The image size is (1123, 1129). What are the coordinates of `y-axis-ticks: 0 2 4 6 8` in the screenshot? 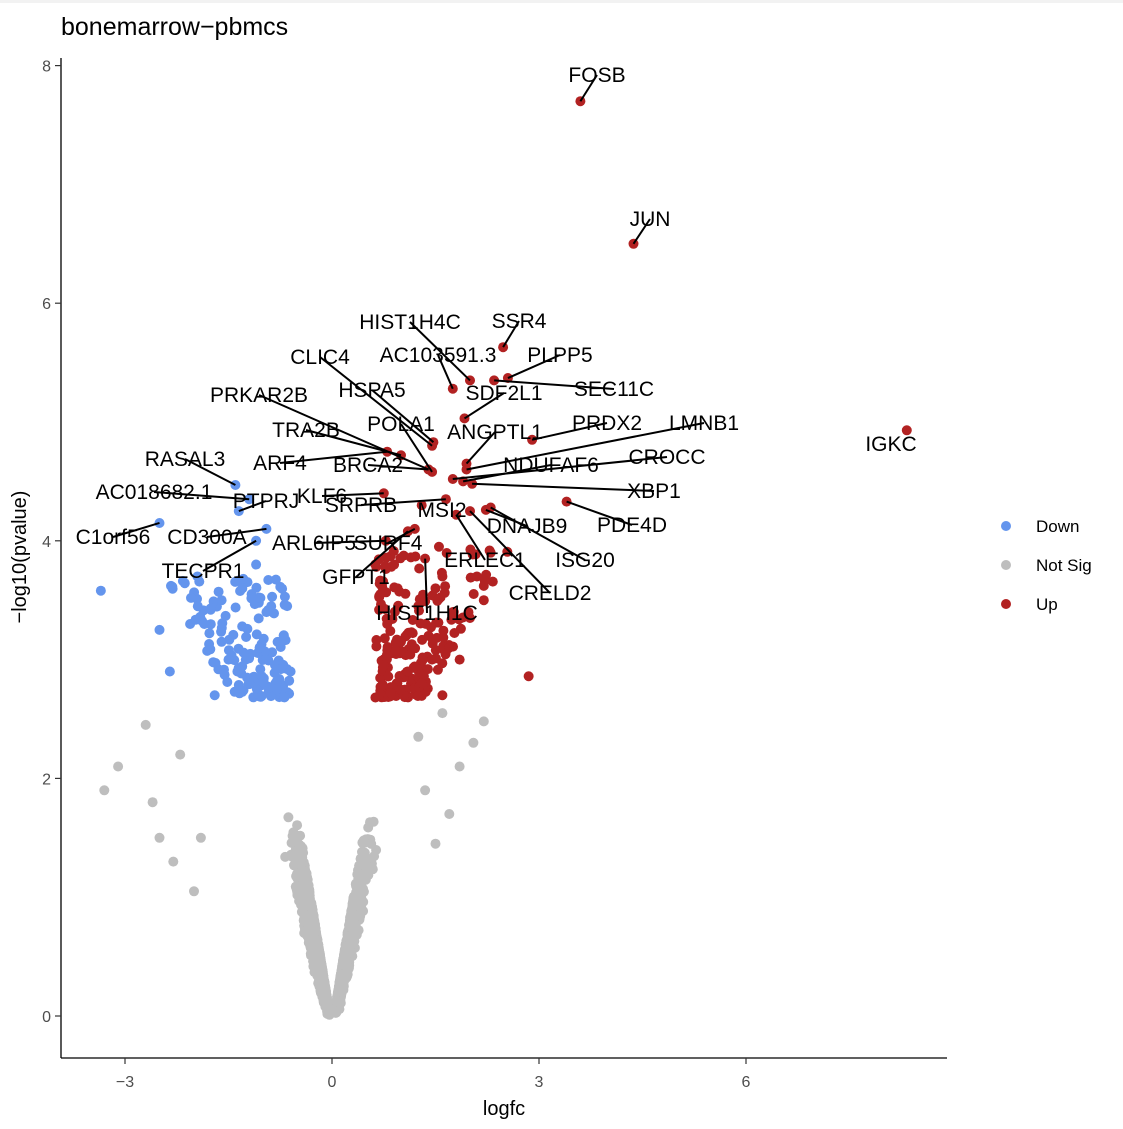 It's located at (51, 542).